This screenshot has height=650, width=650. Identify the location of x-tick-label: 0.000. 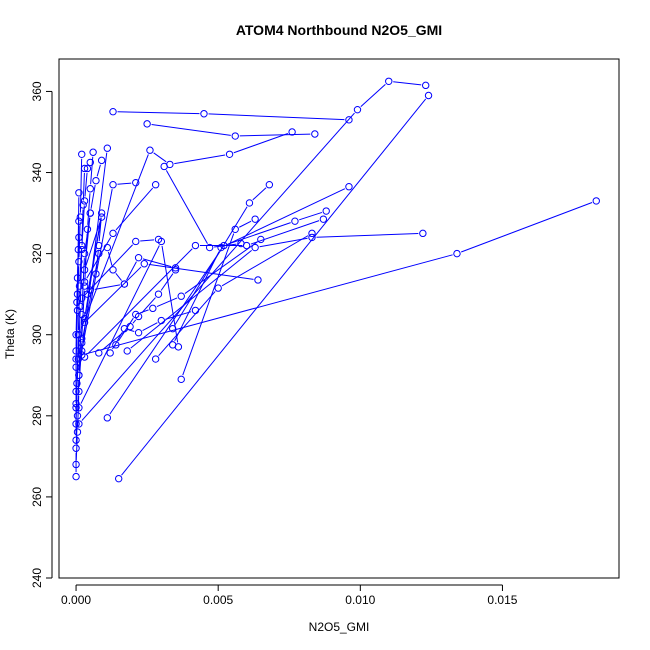
(76, 600).